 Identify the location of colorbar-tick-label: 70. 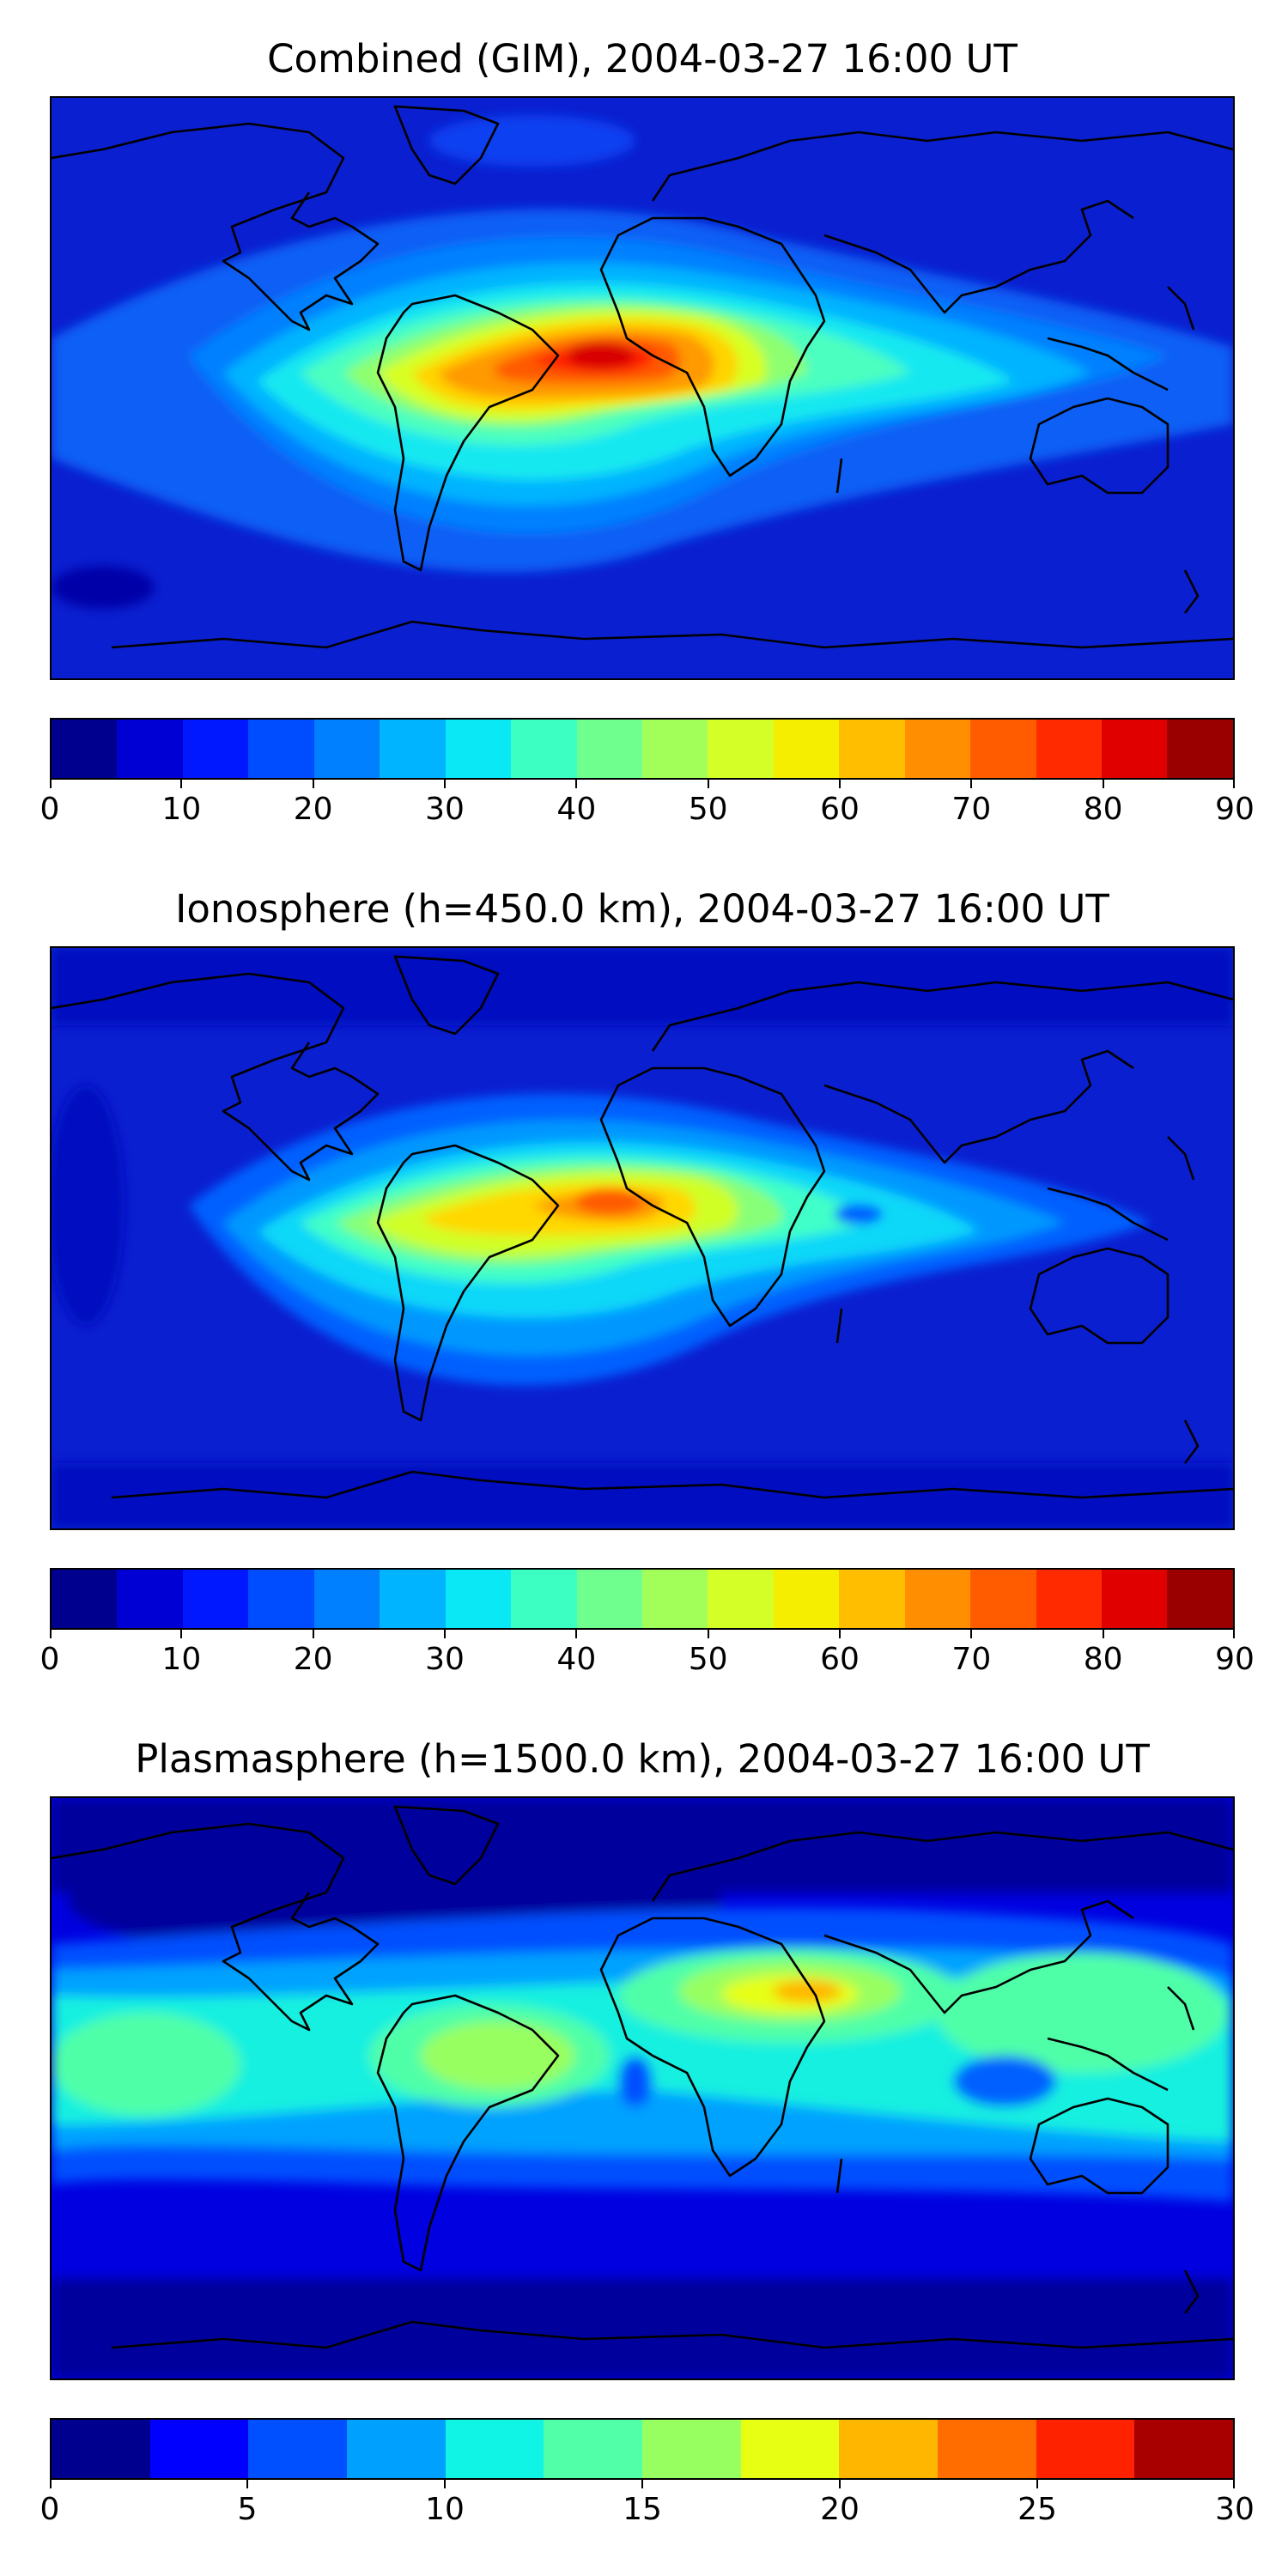
(972, 810).